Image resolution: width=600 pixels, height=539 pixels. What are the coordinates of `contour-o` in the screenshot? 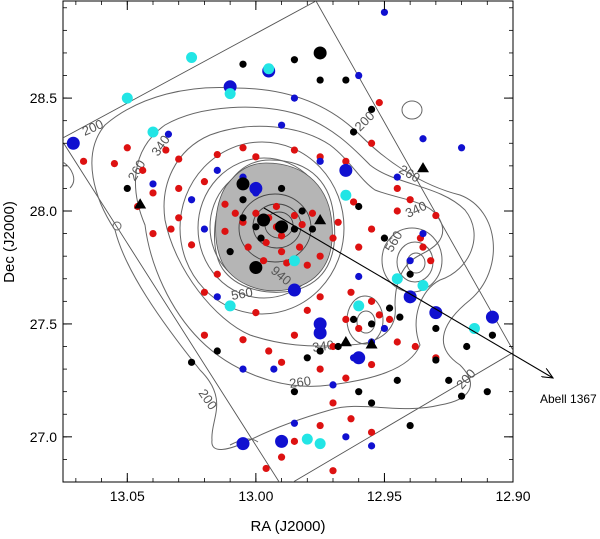 It's located at (117, 226).